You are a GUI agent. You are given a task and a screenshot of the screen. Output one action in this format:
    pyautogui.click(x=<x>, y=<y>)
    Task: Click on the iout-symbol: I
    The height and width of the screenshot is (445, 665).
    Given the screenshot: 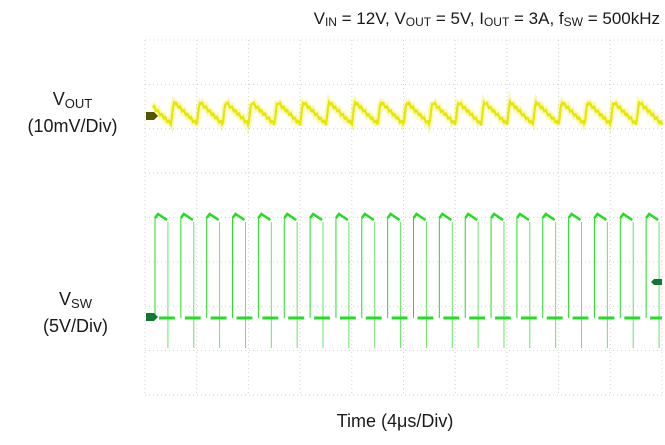 What is the action you would take?
    pyautogui.click(x=481, y=18)
    